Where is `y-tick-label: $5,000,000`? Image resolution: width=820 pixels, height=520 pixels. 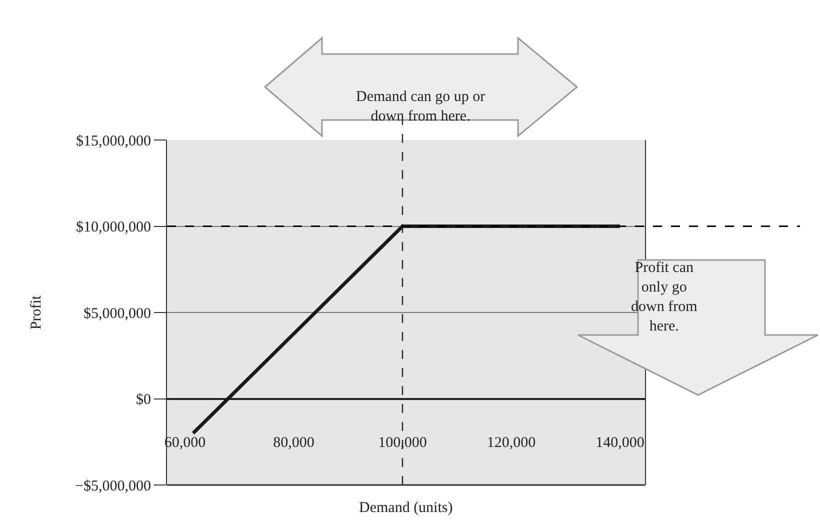
y-tick-label: $5,000,000 is located at coordinates (117, 314).